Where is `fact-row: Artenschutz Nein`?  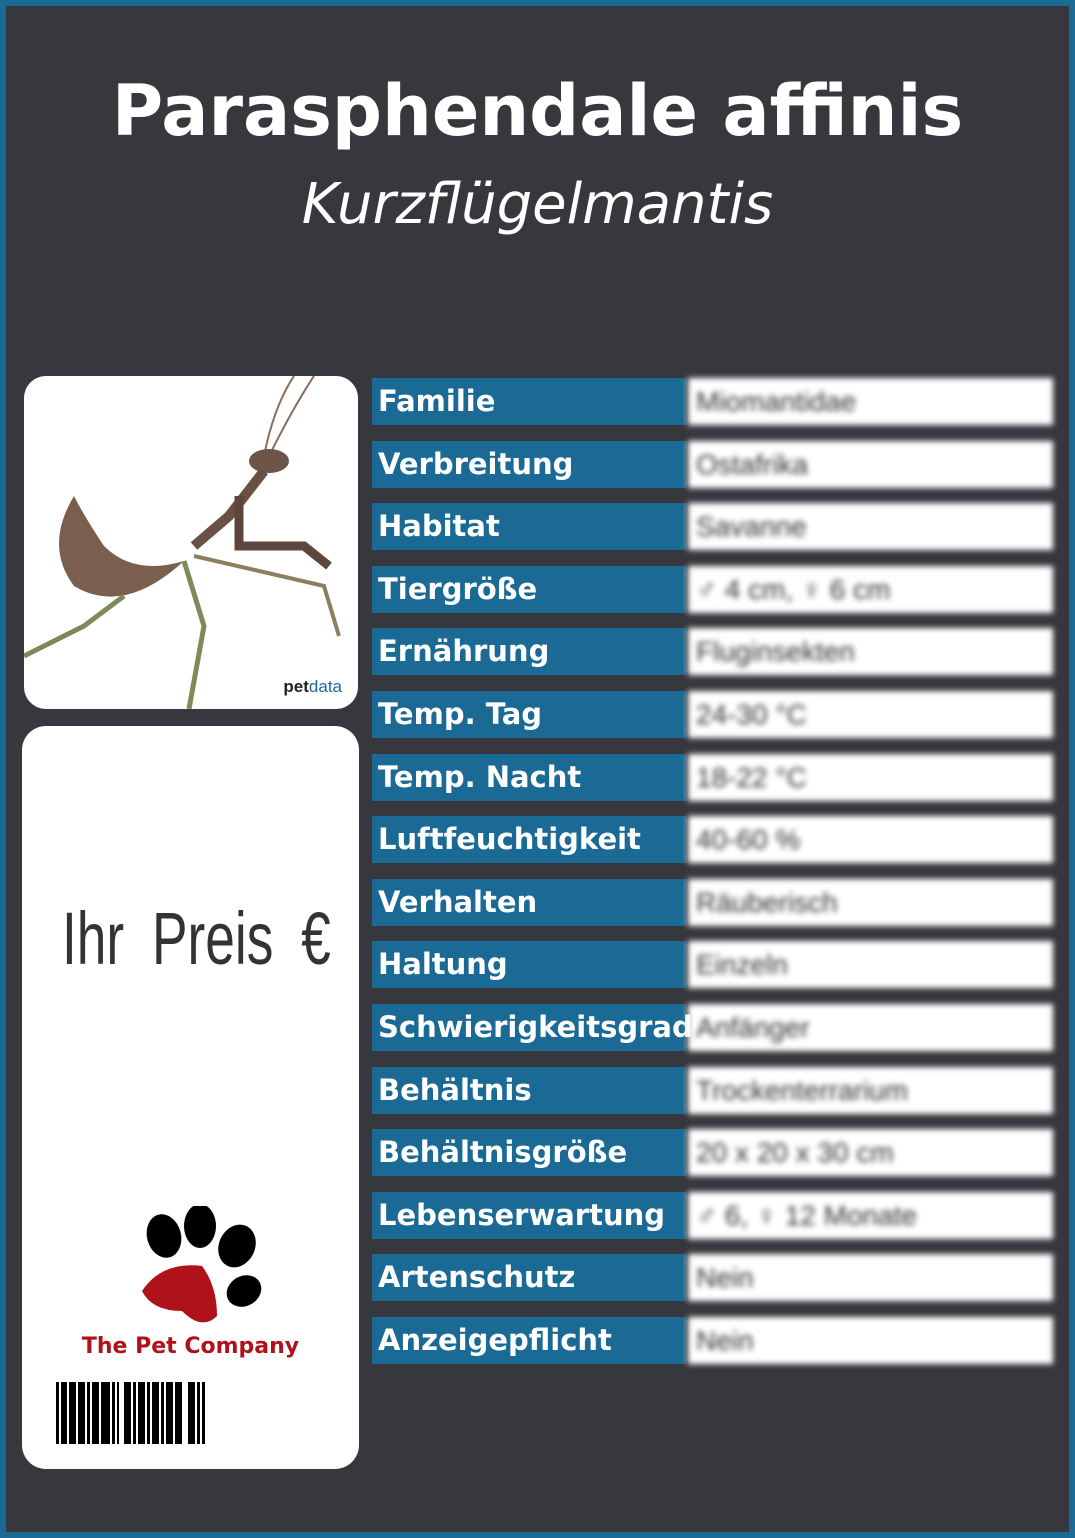
fact-row: Artenschutz Nein is located at coordinates (712, 1278).